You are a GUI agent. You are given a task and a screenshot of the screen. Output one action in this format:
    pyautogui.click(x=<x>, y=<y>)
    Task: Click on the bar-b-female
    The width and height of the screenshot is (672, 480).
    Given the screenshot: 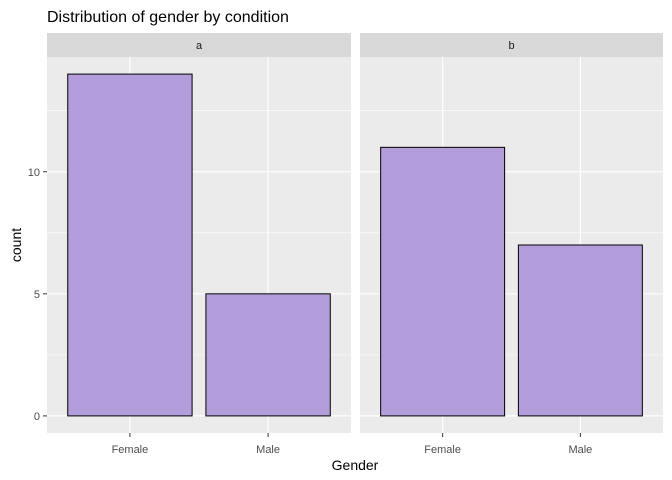 What is the action you would take?
    pyautogui.click(x=443, y=281)
    